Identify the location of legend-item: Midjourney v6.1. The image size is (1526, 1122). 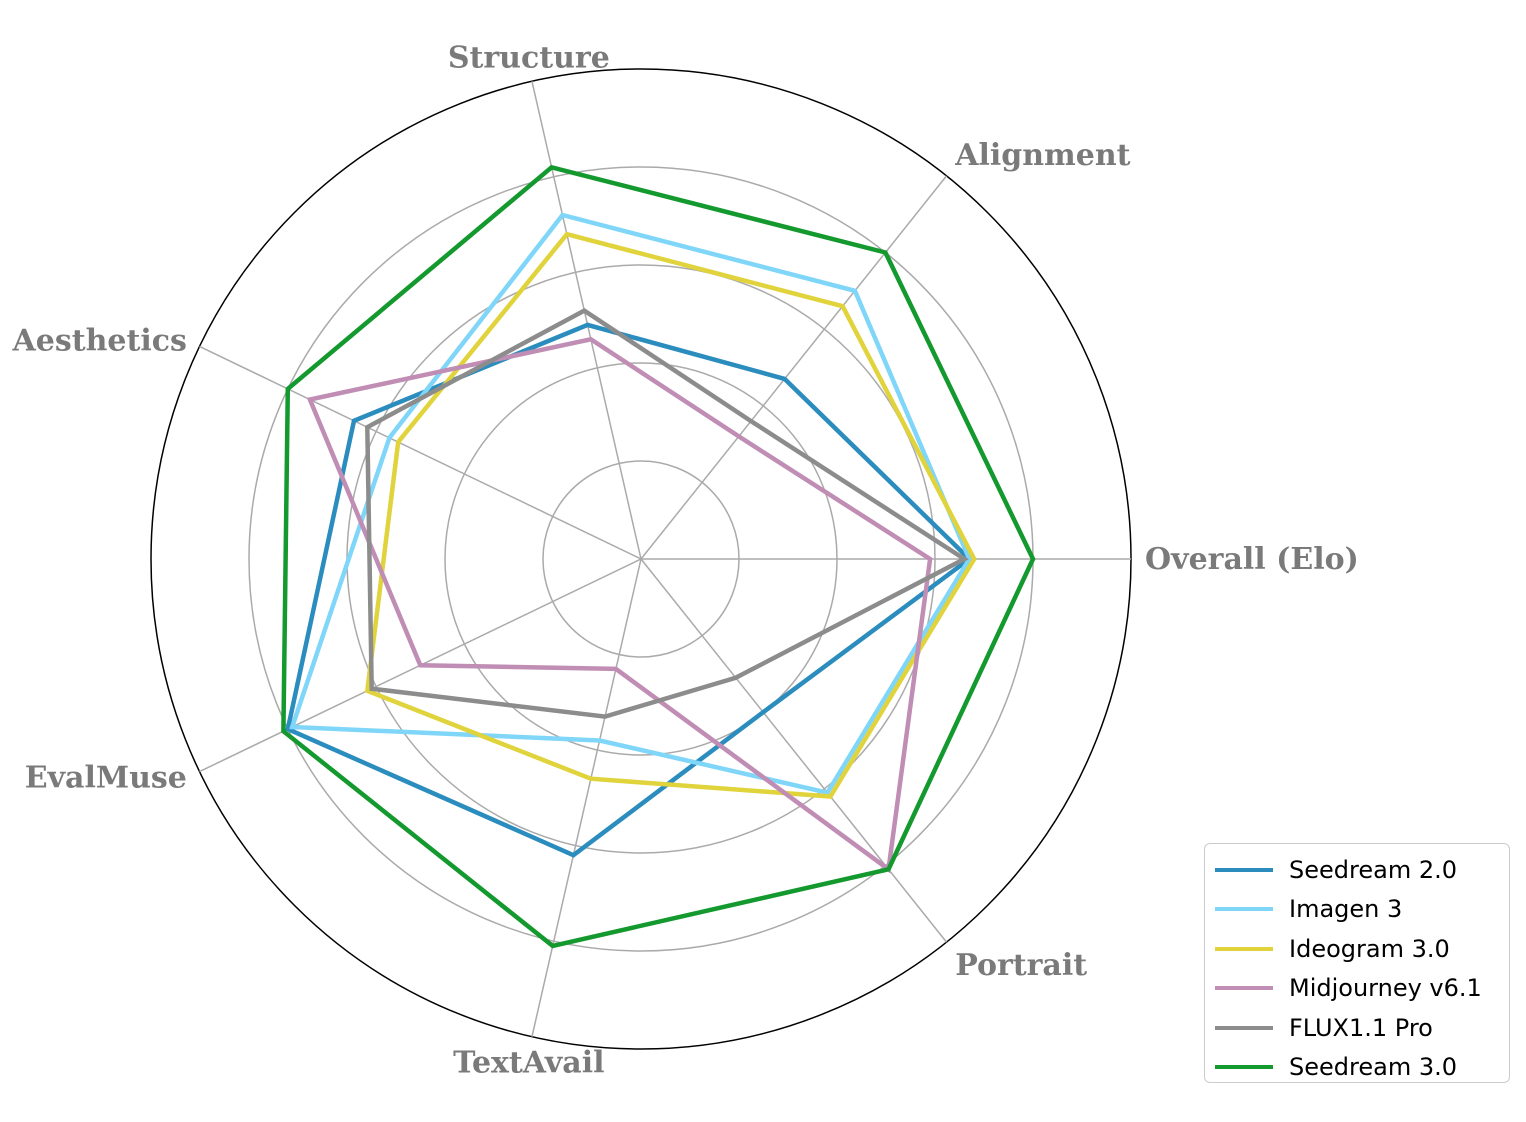
(1362, 989).